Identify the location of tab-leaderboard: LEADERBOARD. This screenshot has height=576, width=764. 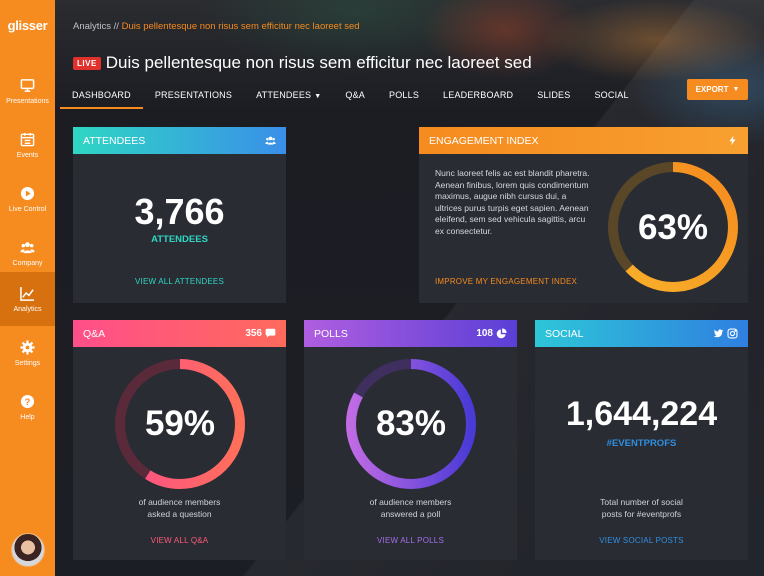
(478, 96).